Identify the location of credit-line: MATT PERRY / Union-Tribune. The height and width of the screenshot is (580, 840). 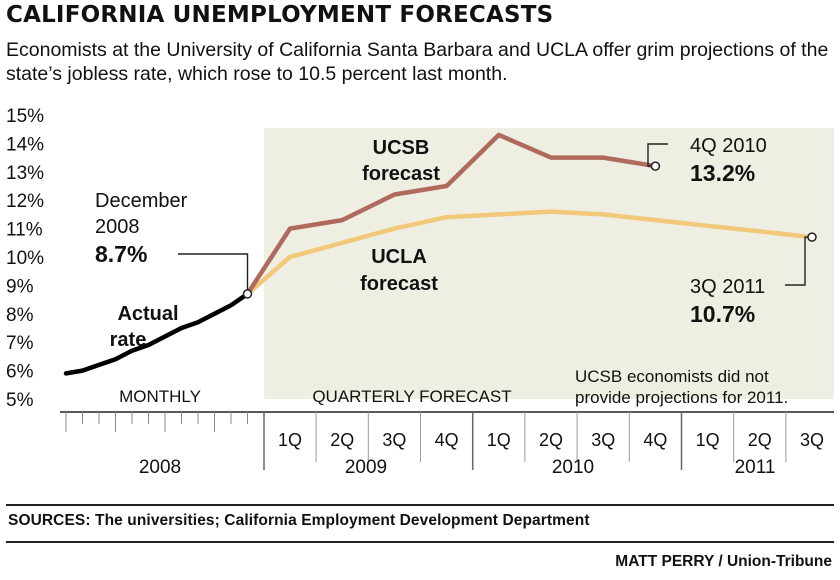
(723, 561).